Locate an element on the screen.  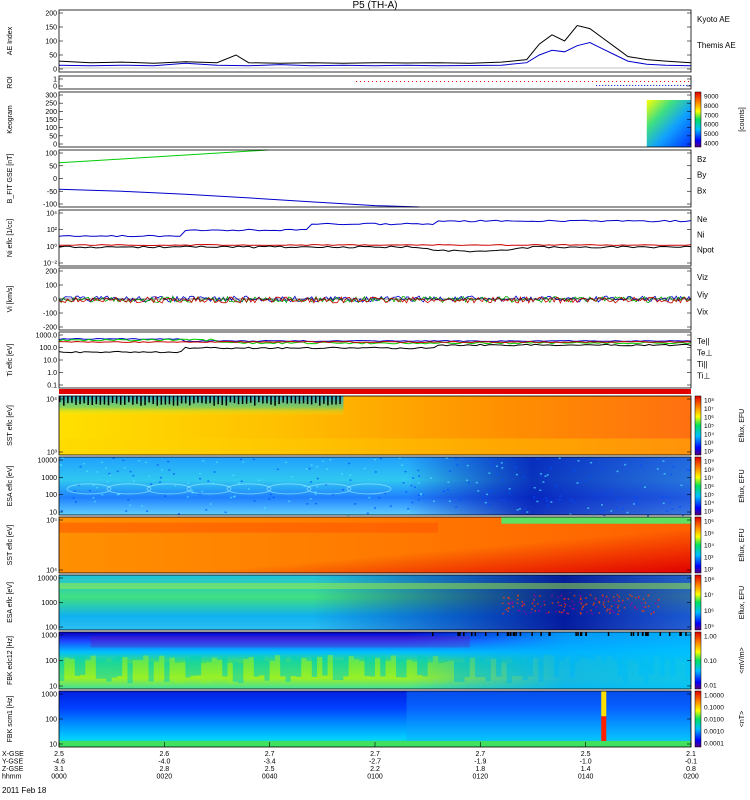
legend-velocity: Vix is located at coordinates (702, 312).